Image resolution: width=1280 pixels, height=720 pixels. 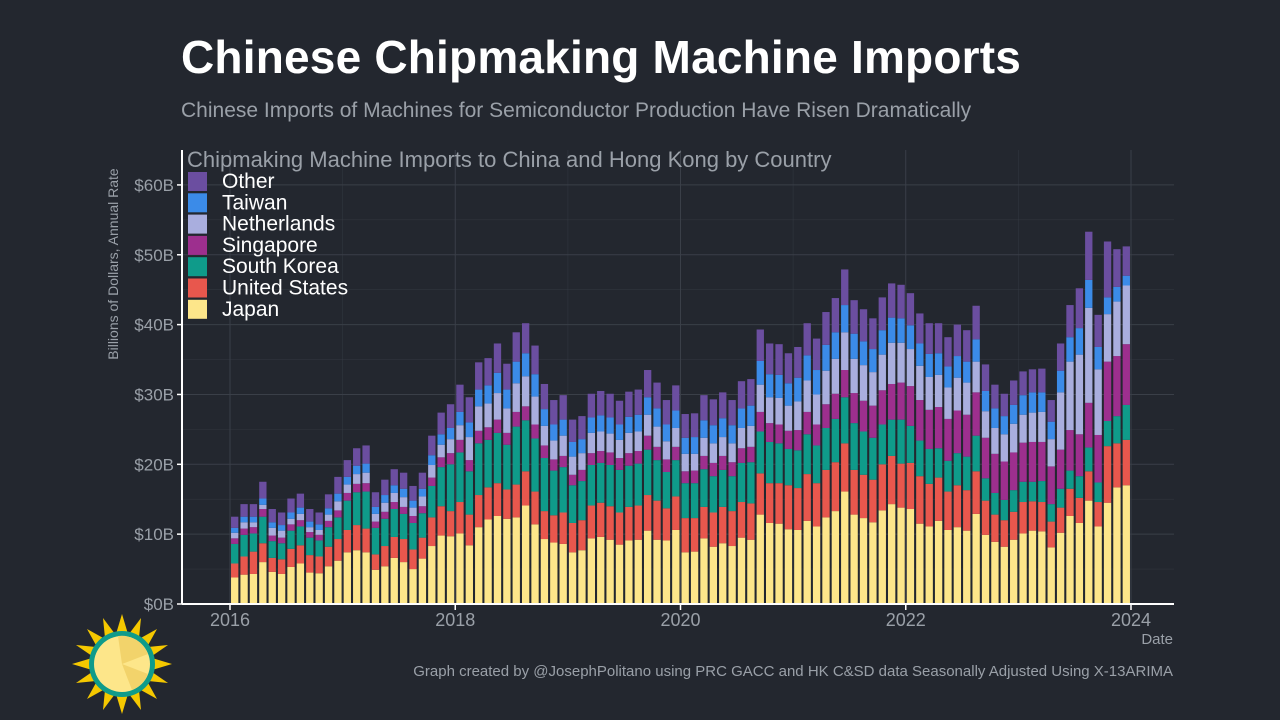 What do you see at coordinates (248, 181) in the screenshot?
I see `legend-label: Other` at bounding box center [248, 181].